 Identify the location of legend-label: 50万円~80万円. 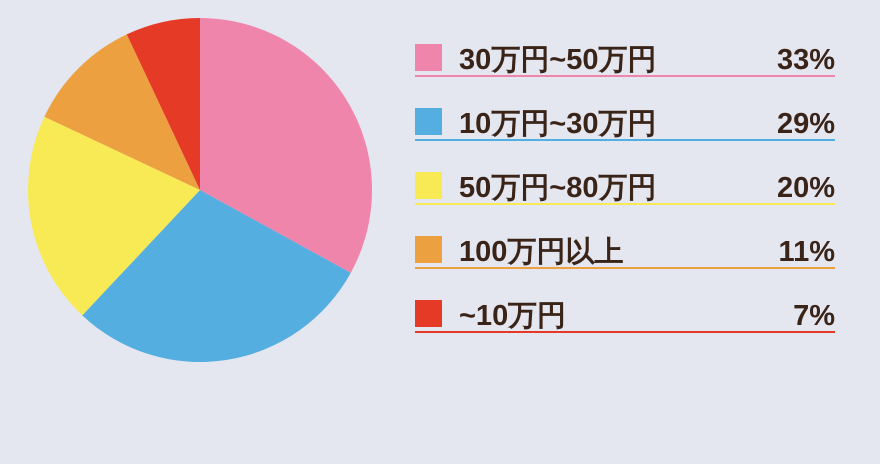
(557, 188).